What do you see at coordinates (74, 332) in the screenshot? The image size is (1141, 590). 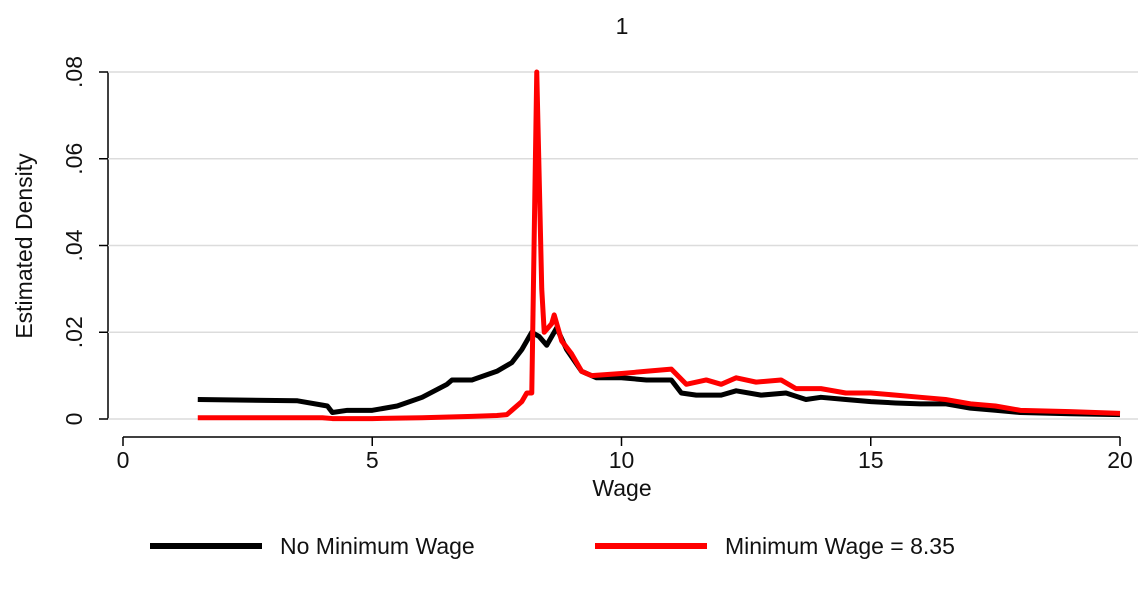 I see `y-tick-label: .02` at bounding box center [74, 332].